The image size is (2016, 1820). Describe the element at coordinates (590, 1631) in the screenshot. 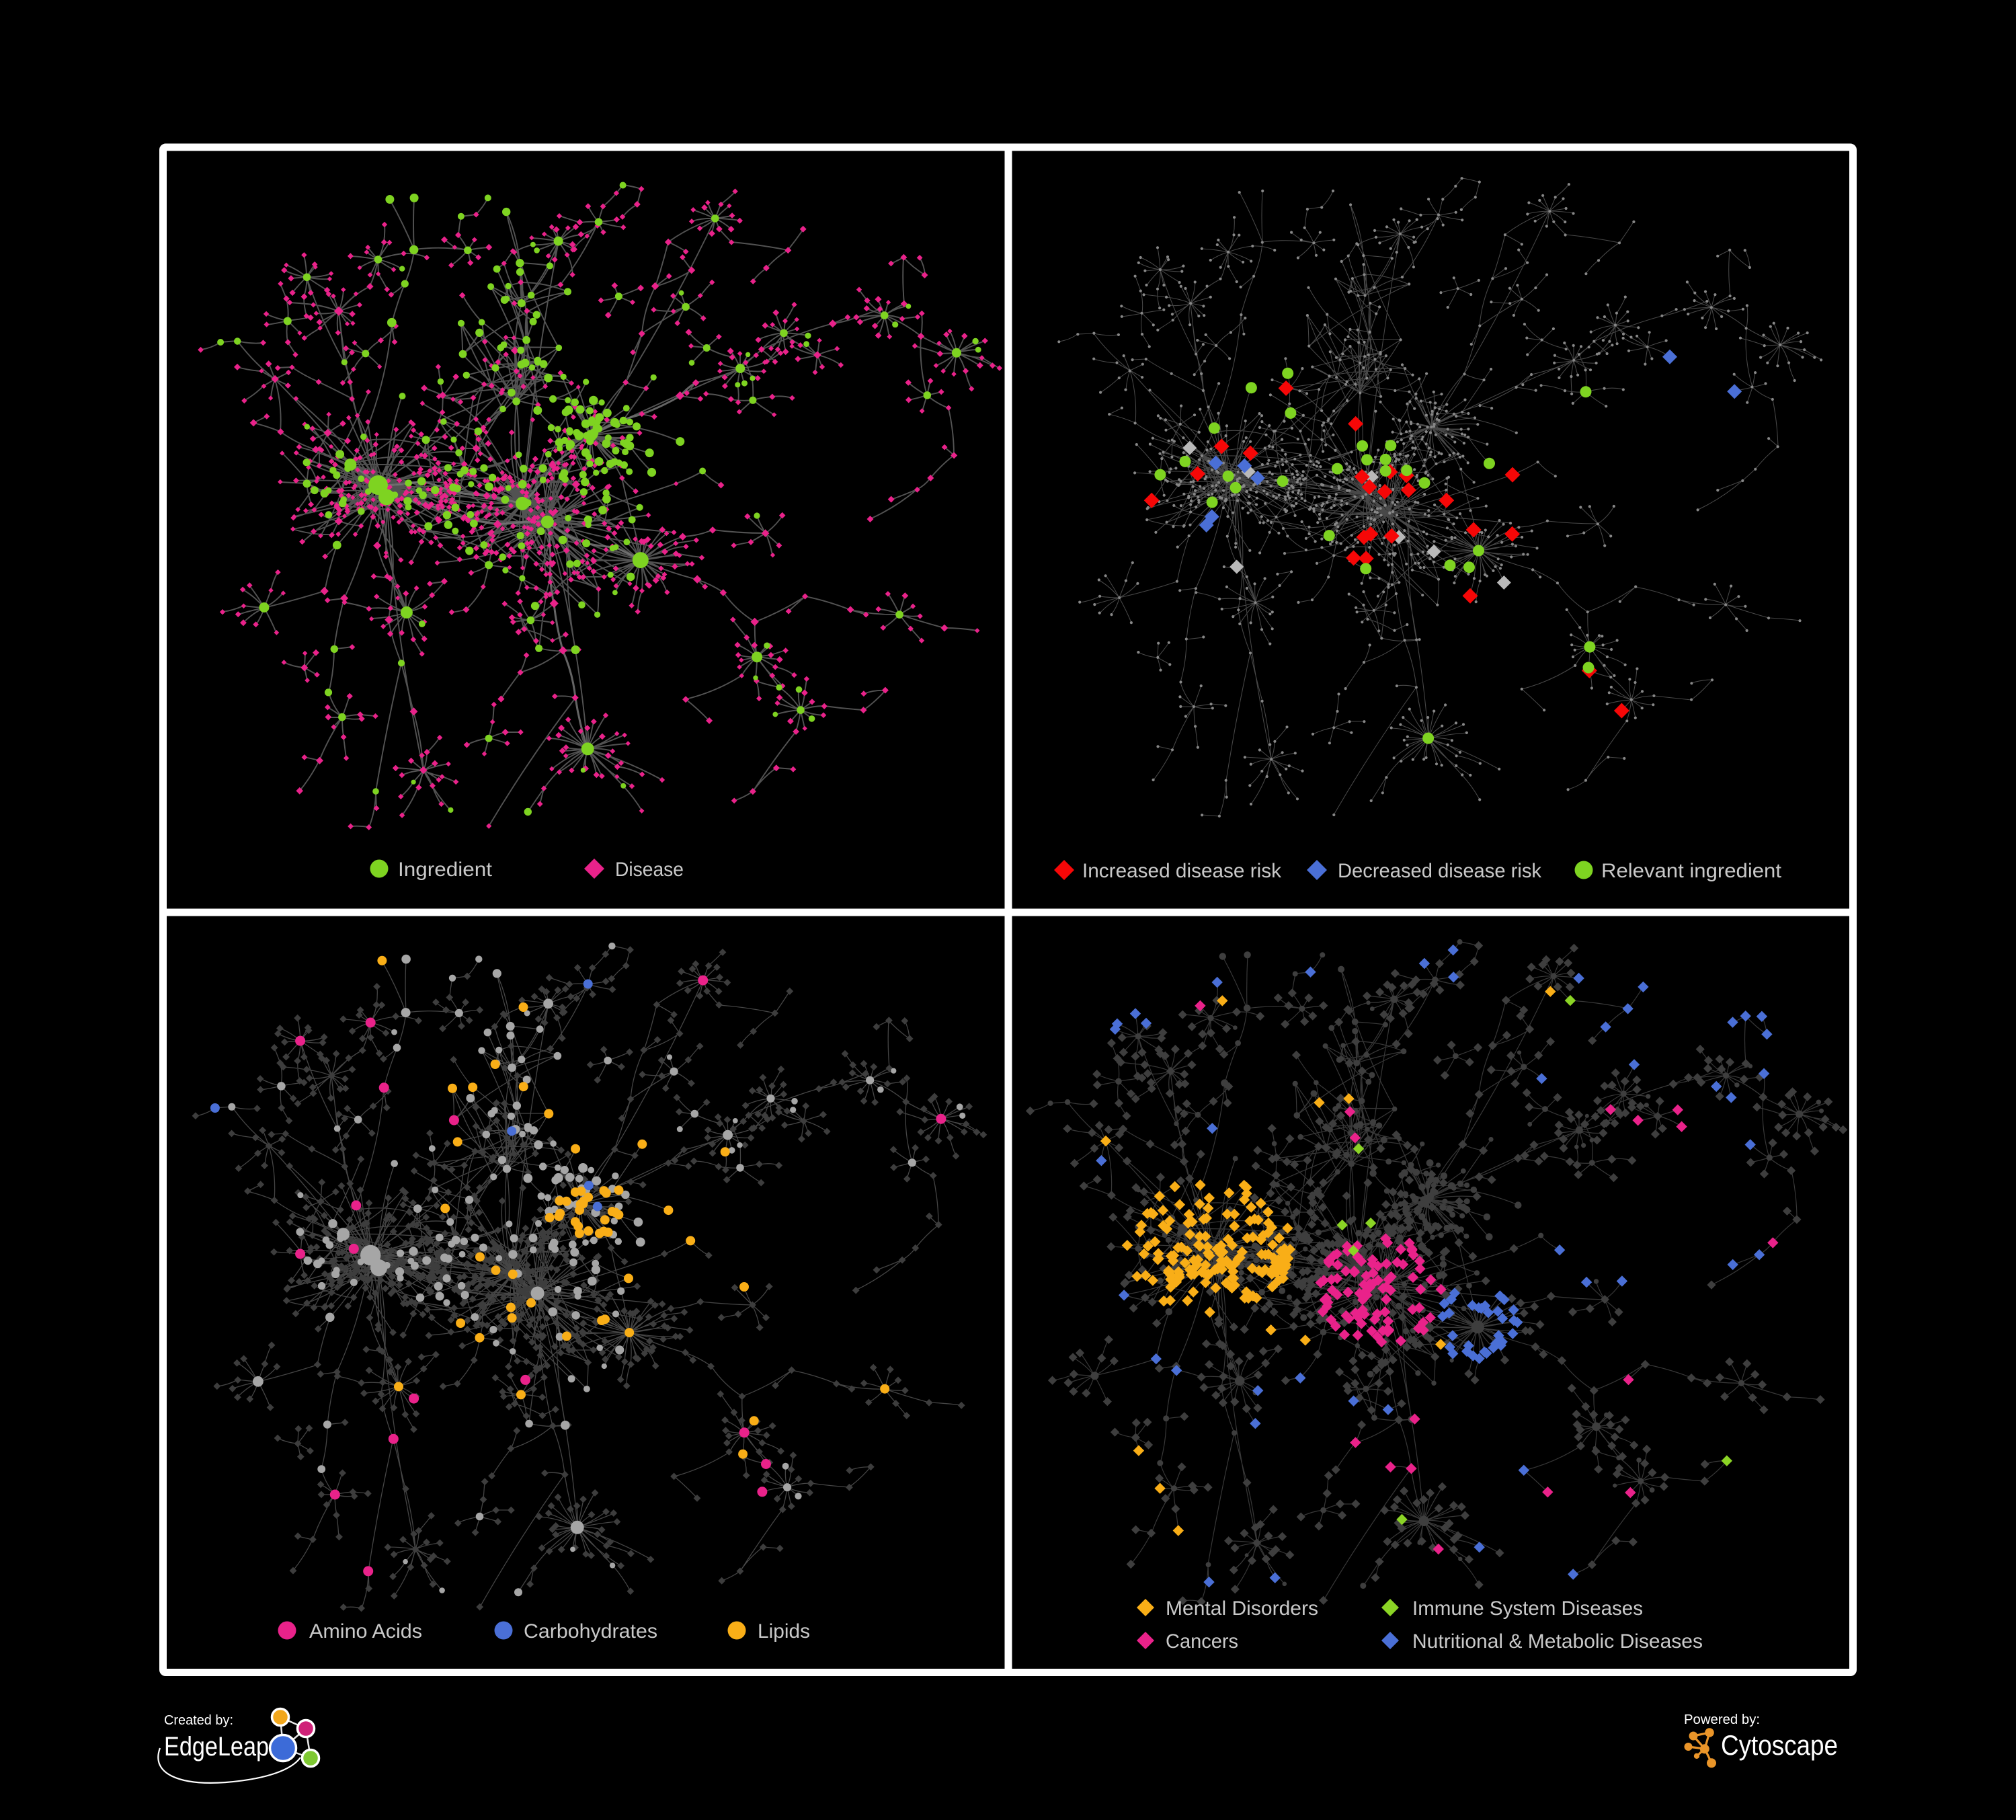

I see `svg-text: Carbohydrates` at that location.